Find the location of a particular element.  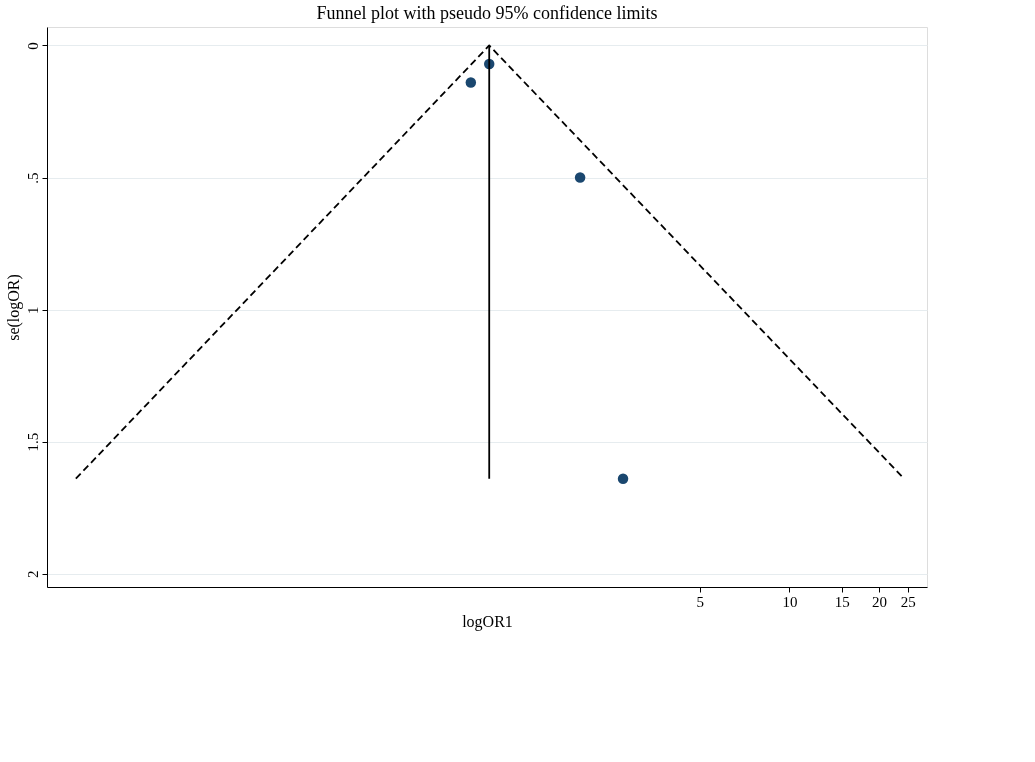

y-tick-label: 0 is located at coordinates (32, 46).